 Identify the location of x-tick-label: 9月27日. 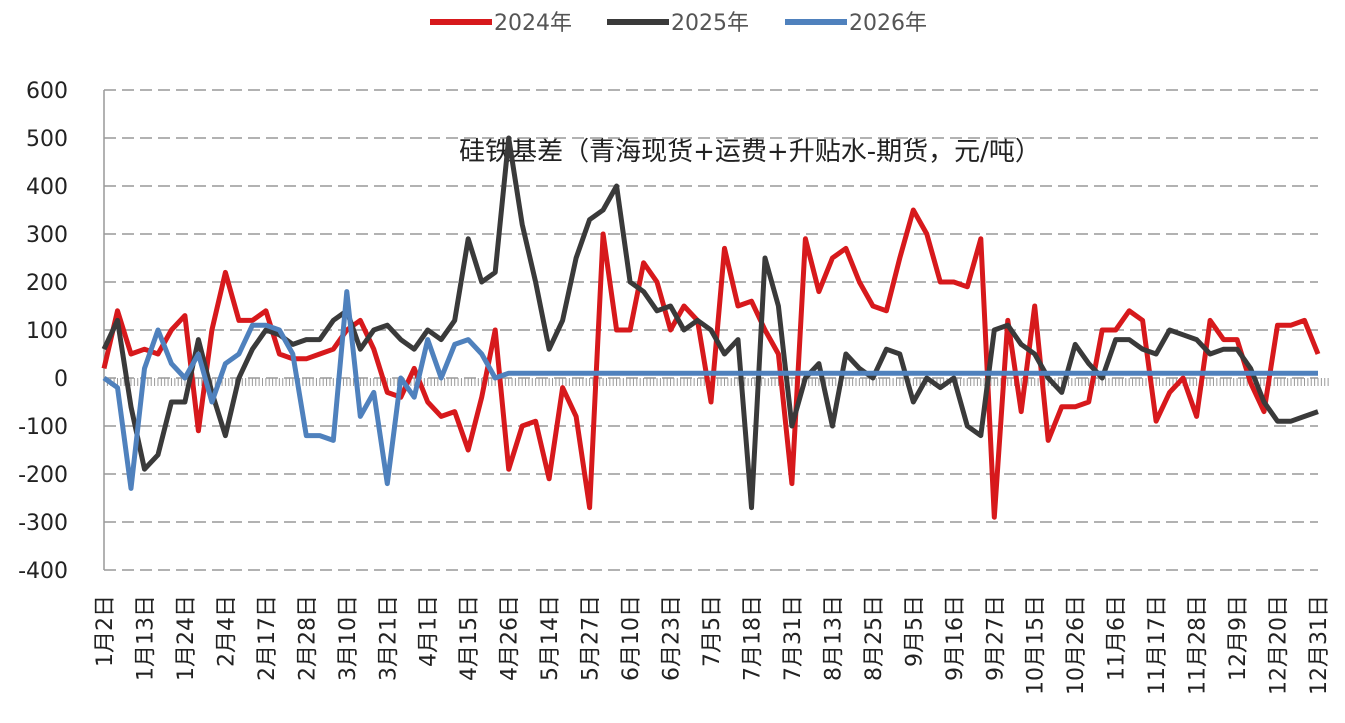
(995, 638).